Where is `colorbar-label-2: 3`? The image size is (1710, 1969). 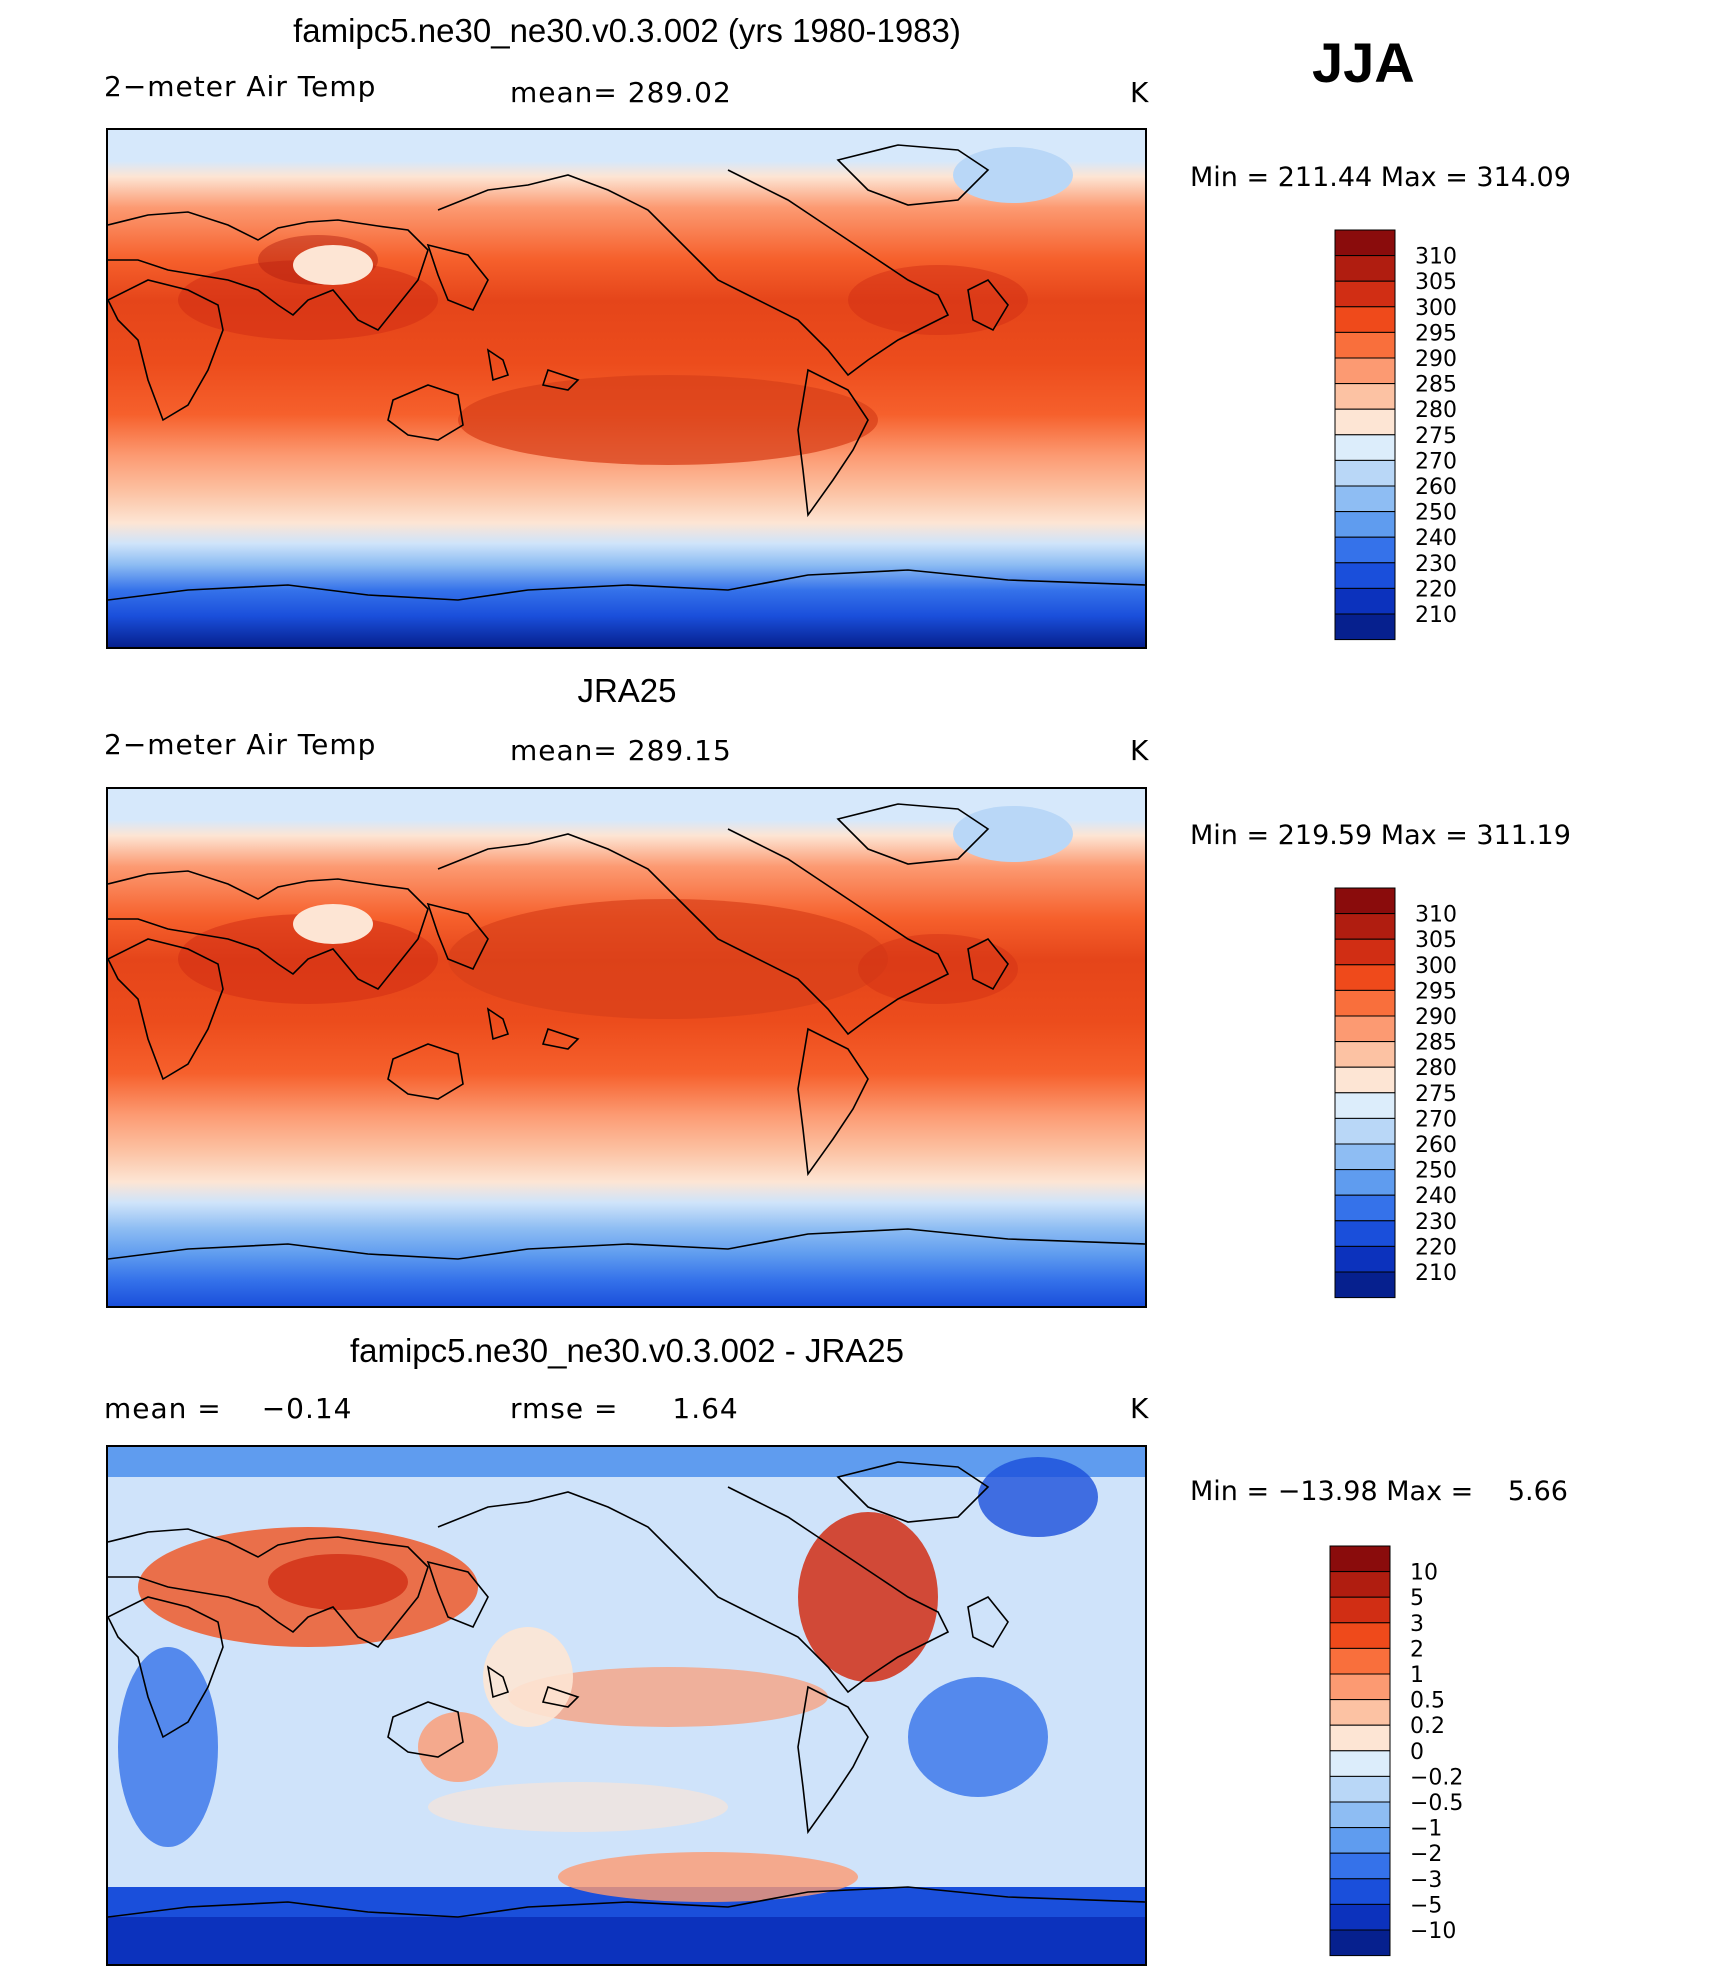
colorbar-label-2: 3 is located at coordinates (1417, 1624).